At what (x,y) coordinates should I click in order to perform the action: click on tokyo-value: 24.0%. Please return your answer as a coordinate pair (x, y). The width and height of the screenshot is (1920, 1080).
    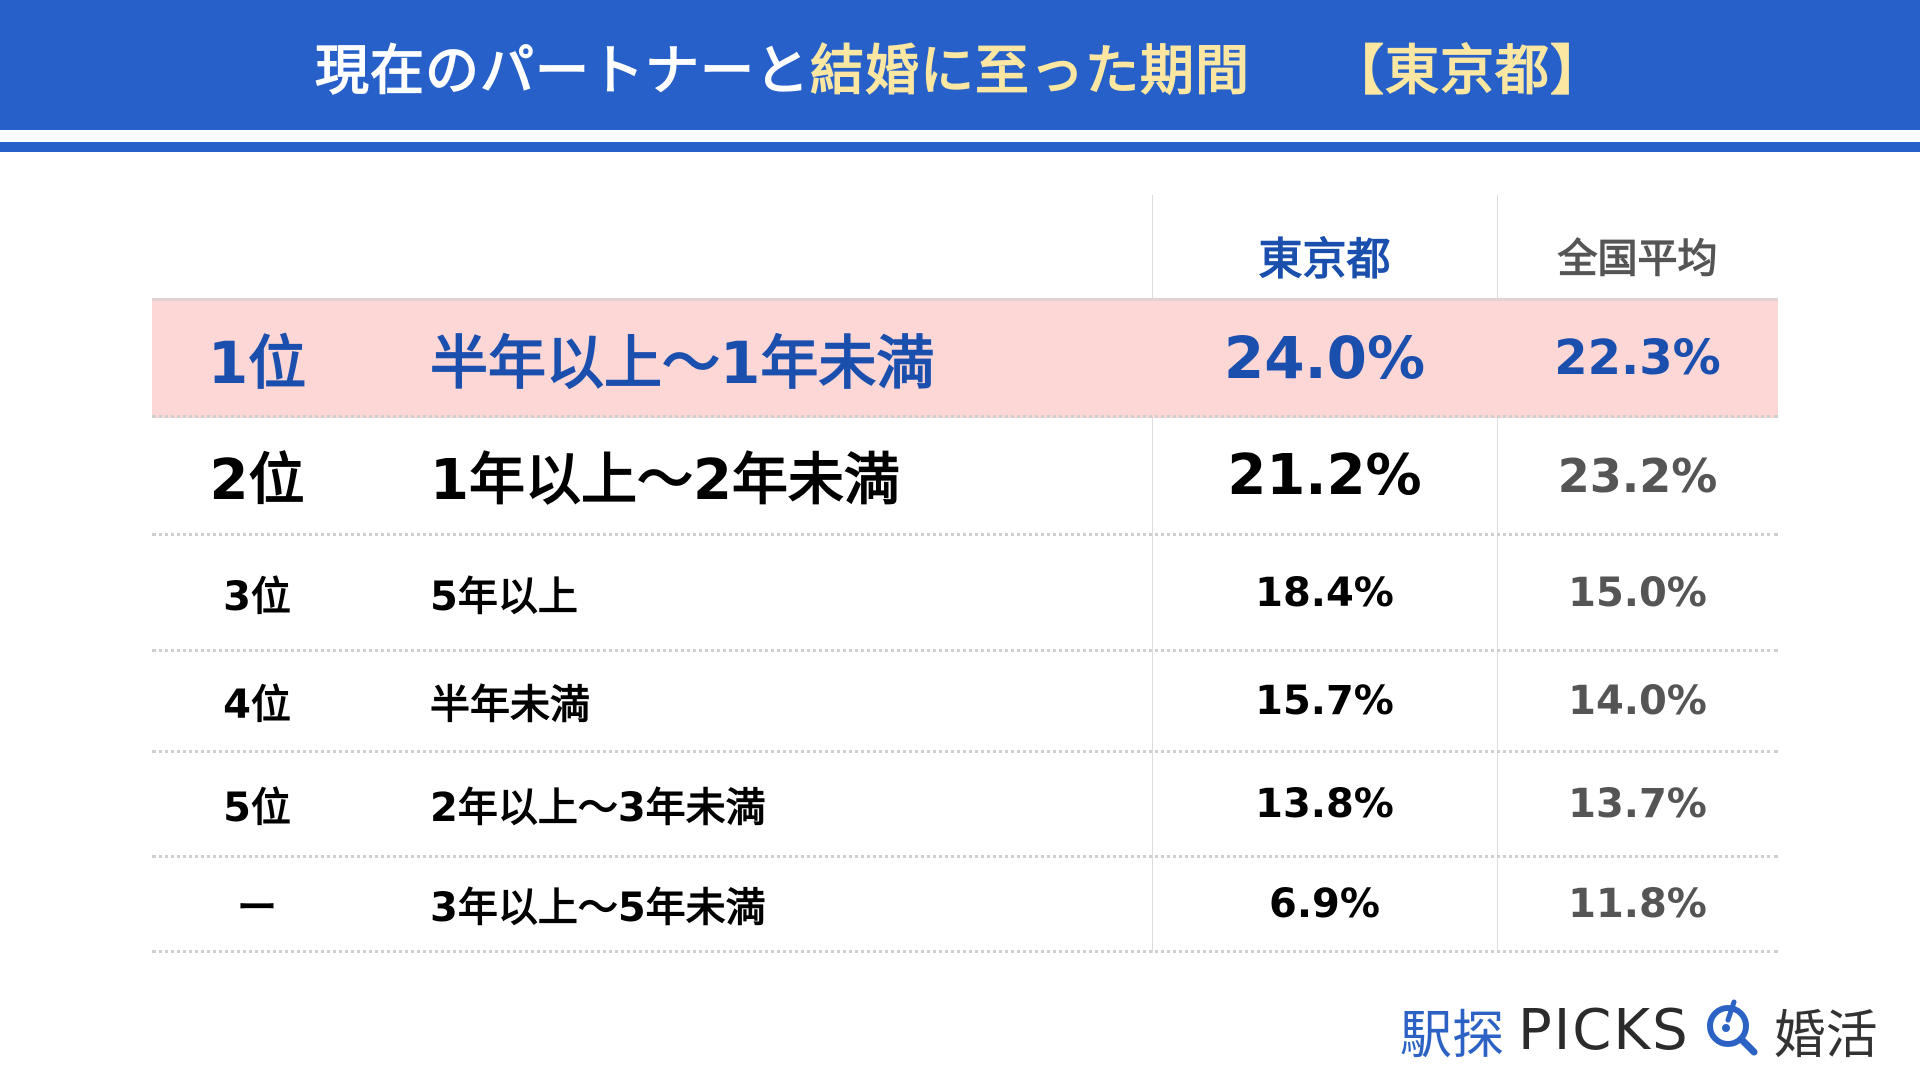
    Looking at the image, I should click on (1324, 358).